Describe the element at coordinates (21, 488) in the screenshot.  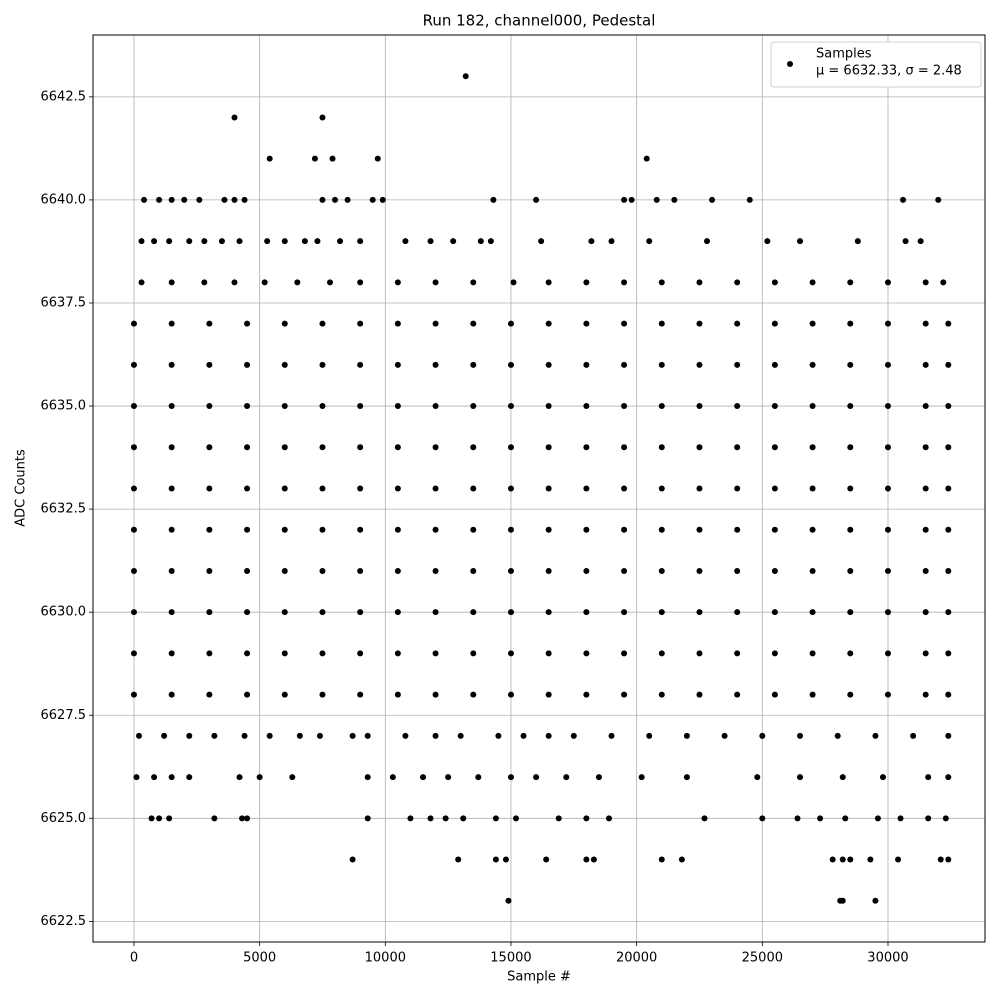
I see `y-axis-label: ADC Counts` at that location.